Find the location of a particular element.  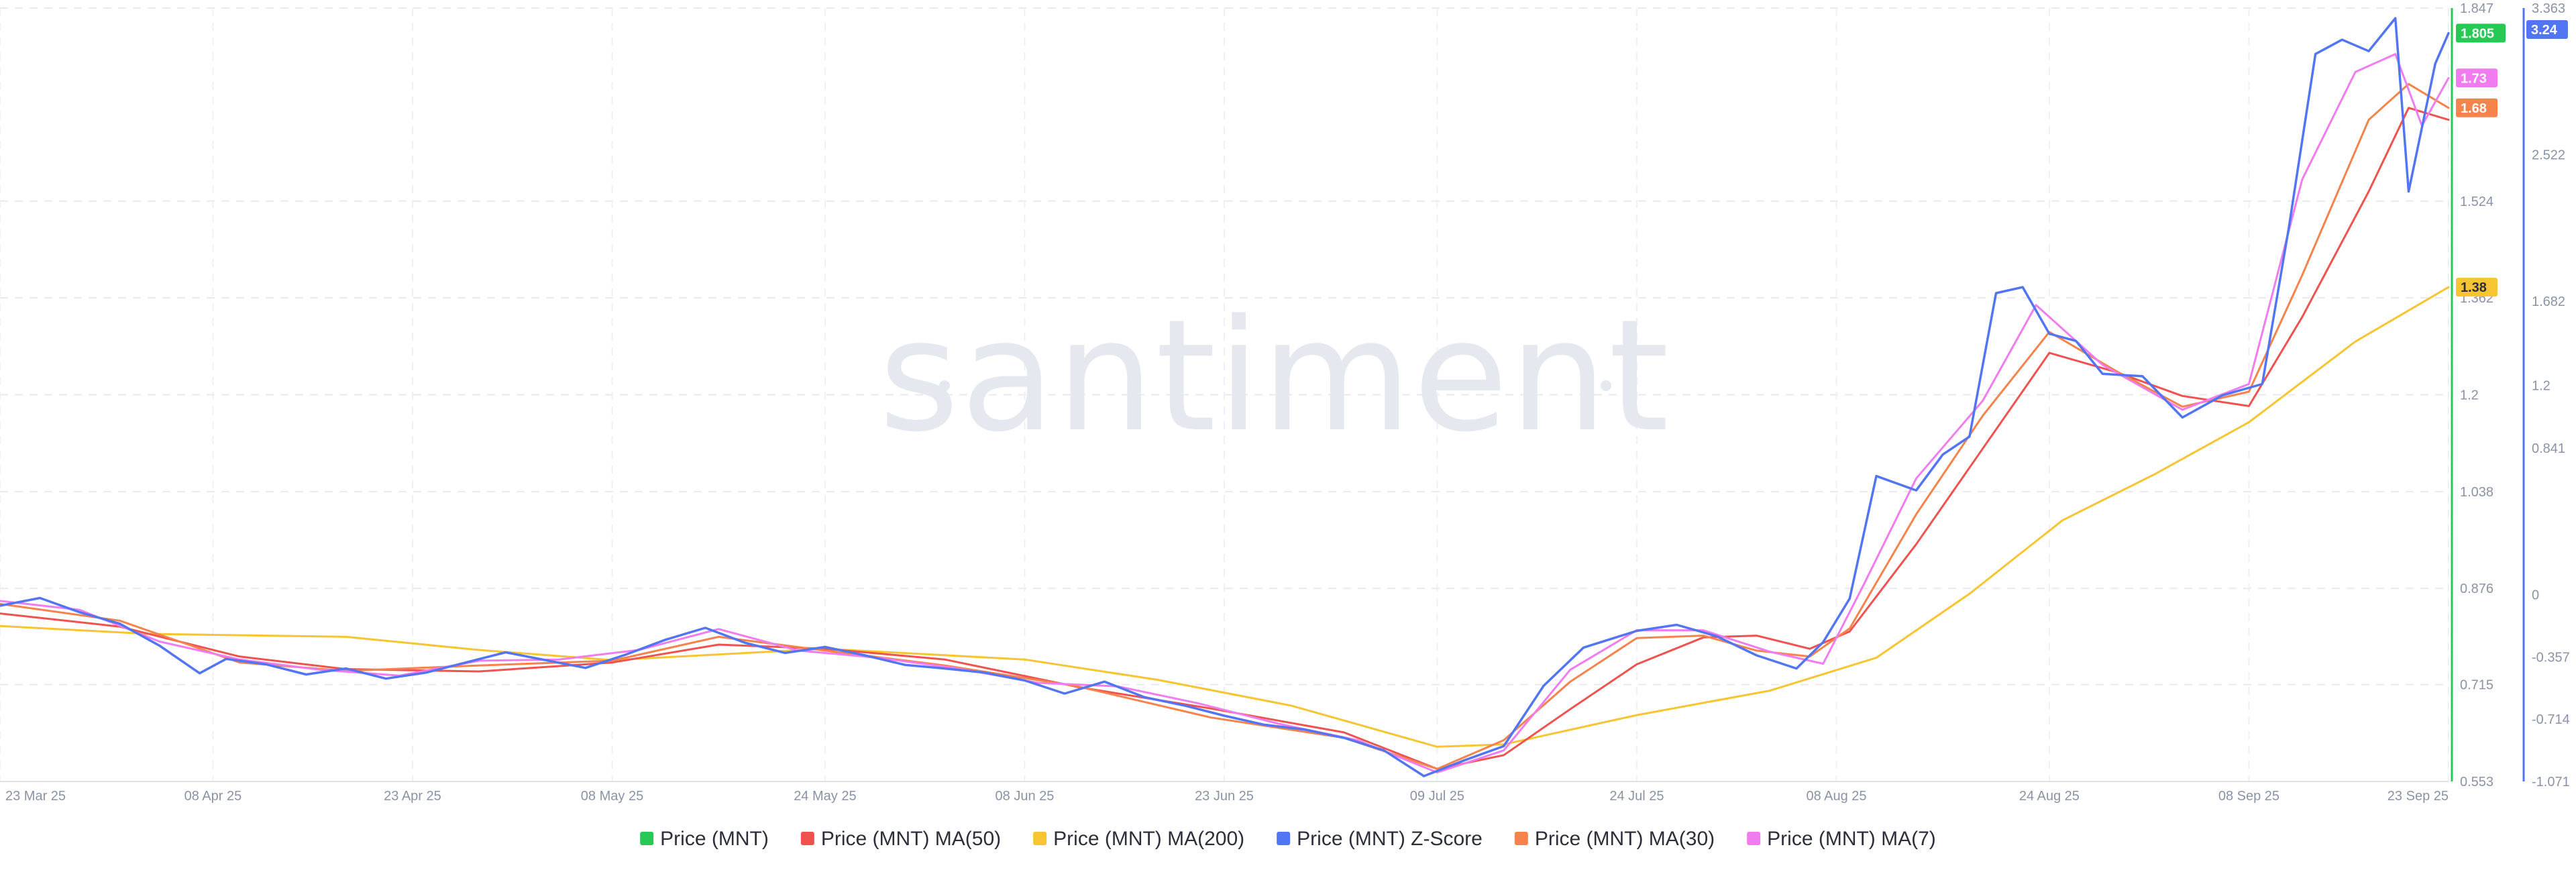

price-tick-label: 0.876 is located at coordinates (2476, 589).